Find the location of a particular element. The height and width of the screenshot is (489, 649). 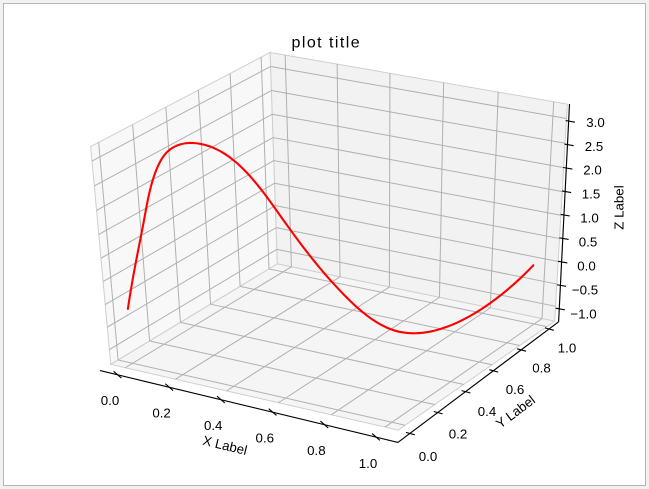

svg-text: 3.0 is located at coordinates (595, 122).